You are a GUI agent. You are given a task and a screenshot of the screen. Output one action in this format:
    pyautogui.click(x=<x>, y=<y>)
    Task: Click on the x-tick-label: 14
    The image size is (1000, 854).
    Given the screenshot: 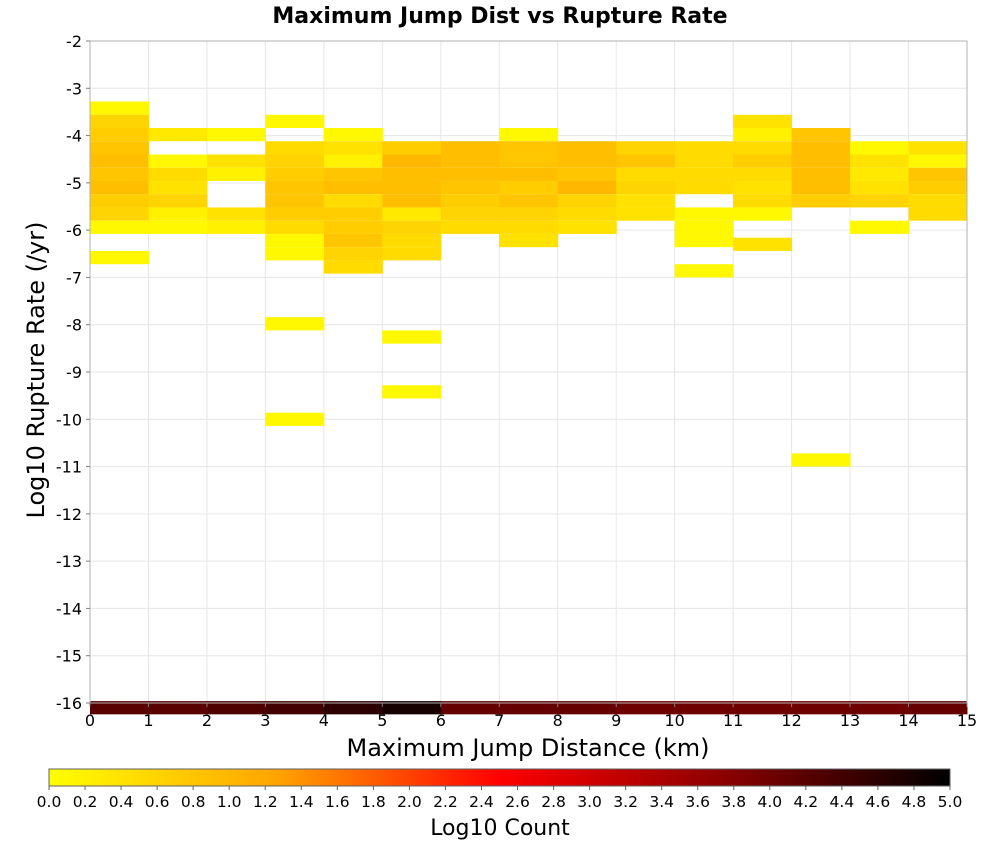 What is the action you would take?
    pyautogui.click(x=908, y=720)
    